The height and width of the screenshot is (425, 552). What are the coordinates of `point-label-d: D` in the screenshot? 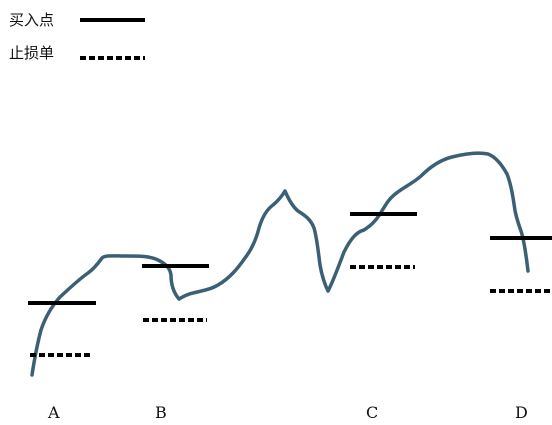 It's located at (521, 412).